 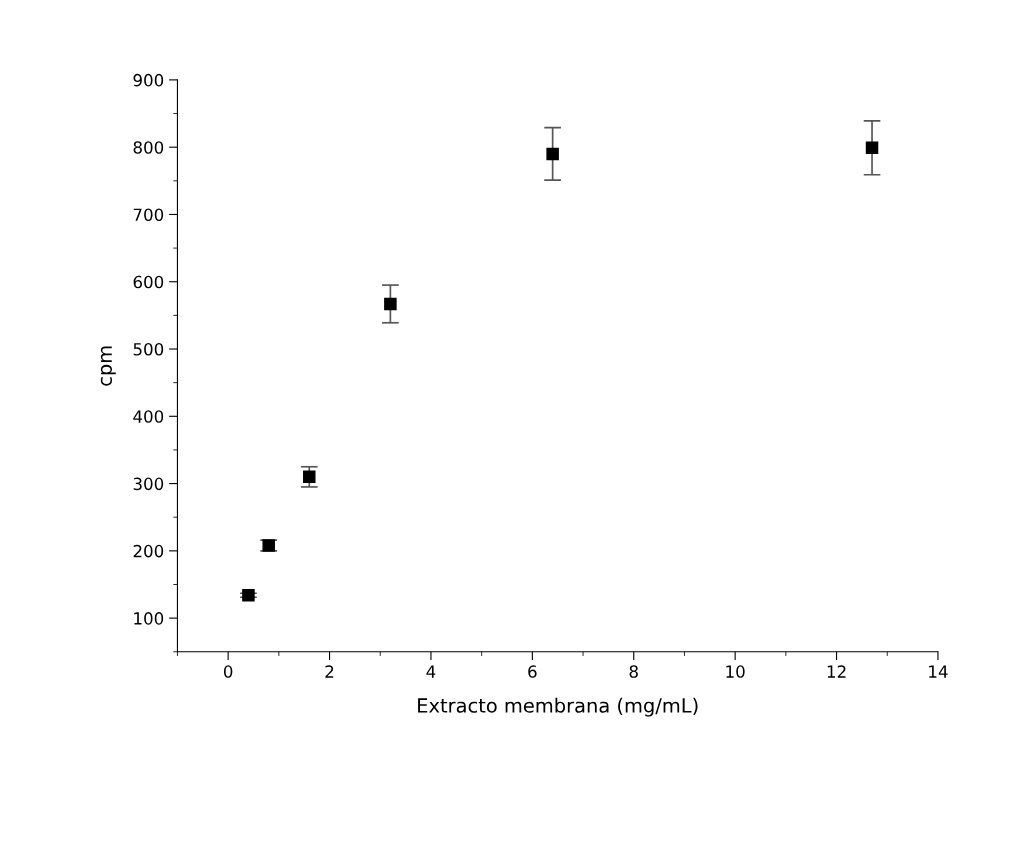 I want to click on y-tick-label: 300, so click(x=148, y=484).